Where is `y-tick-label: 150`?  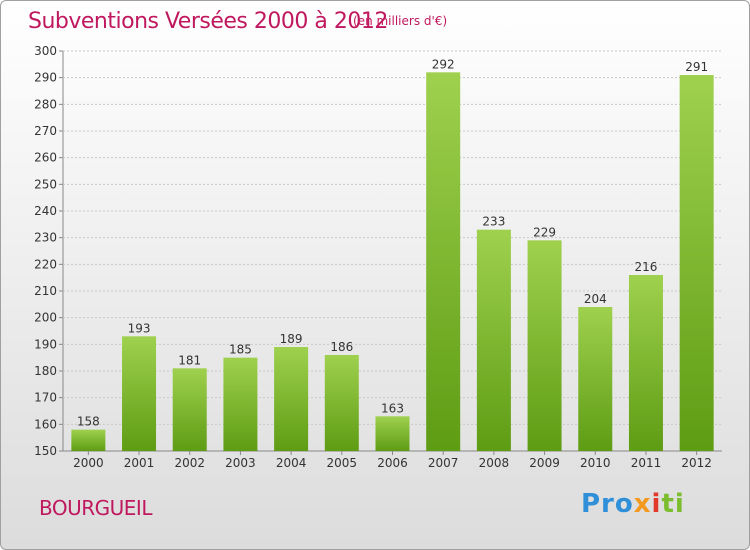
y-tick-label: 150 is located at coordinates (45, 451).